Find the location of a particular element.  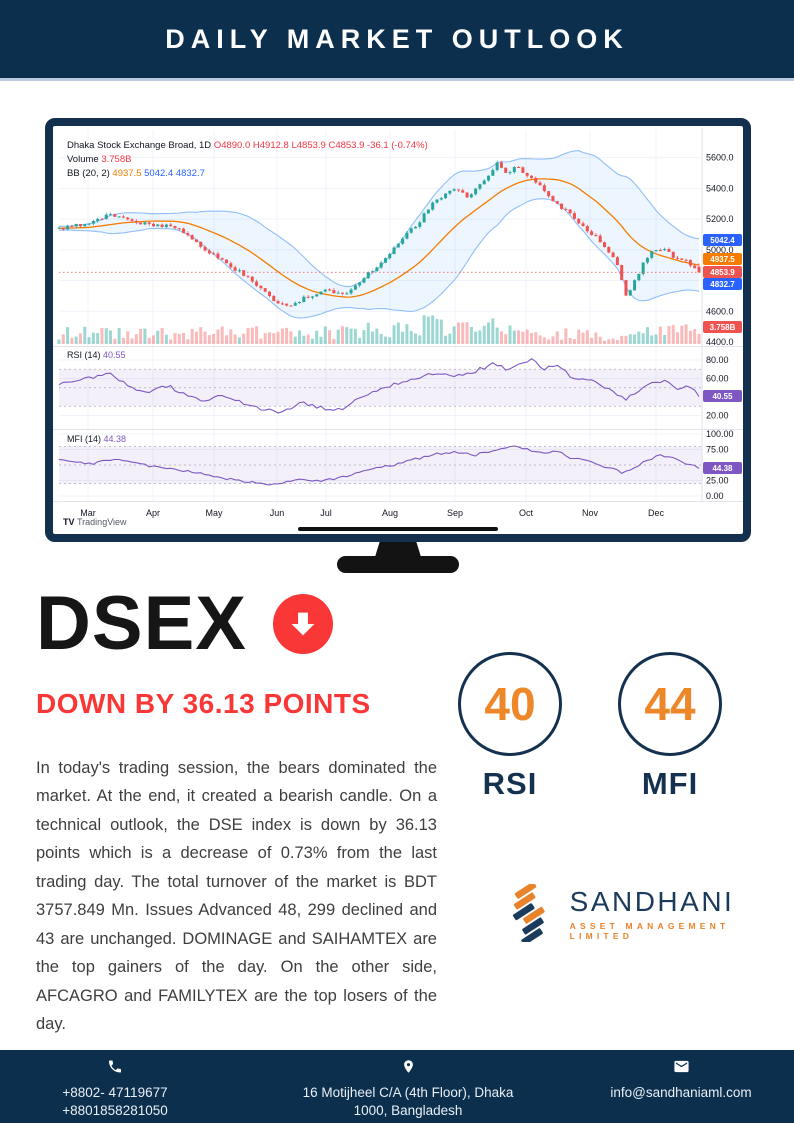

gauge-rsi-label: RSI is located at coordinates (510, 783).